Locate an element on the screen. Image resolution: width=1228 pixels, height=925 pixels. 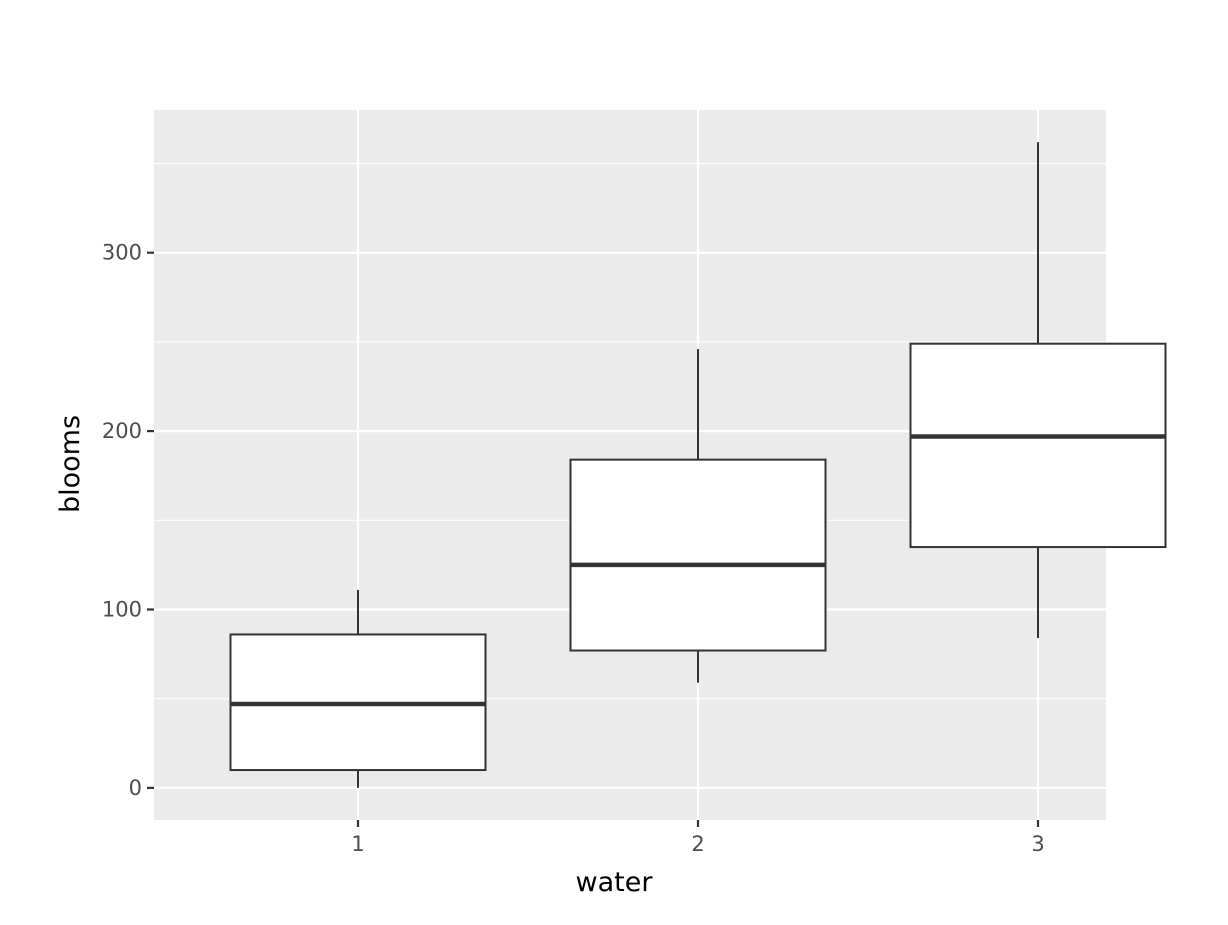
y-tick-label: 200 is located at coordinates (122, 431).